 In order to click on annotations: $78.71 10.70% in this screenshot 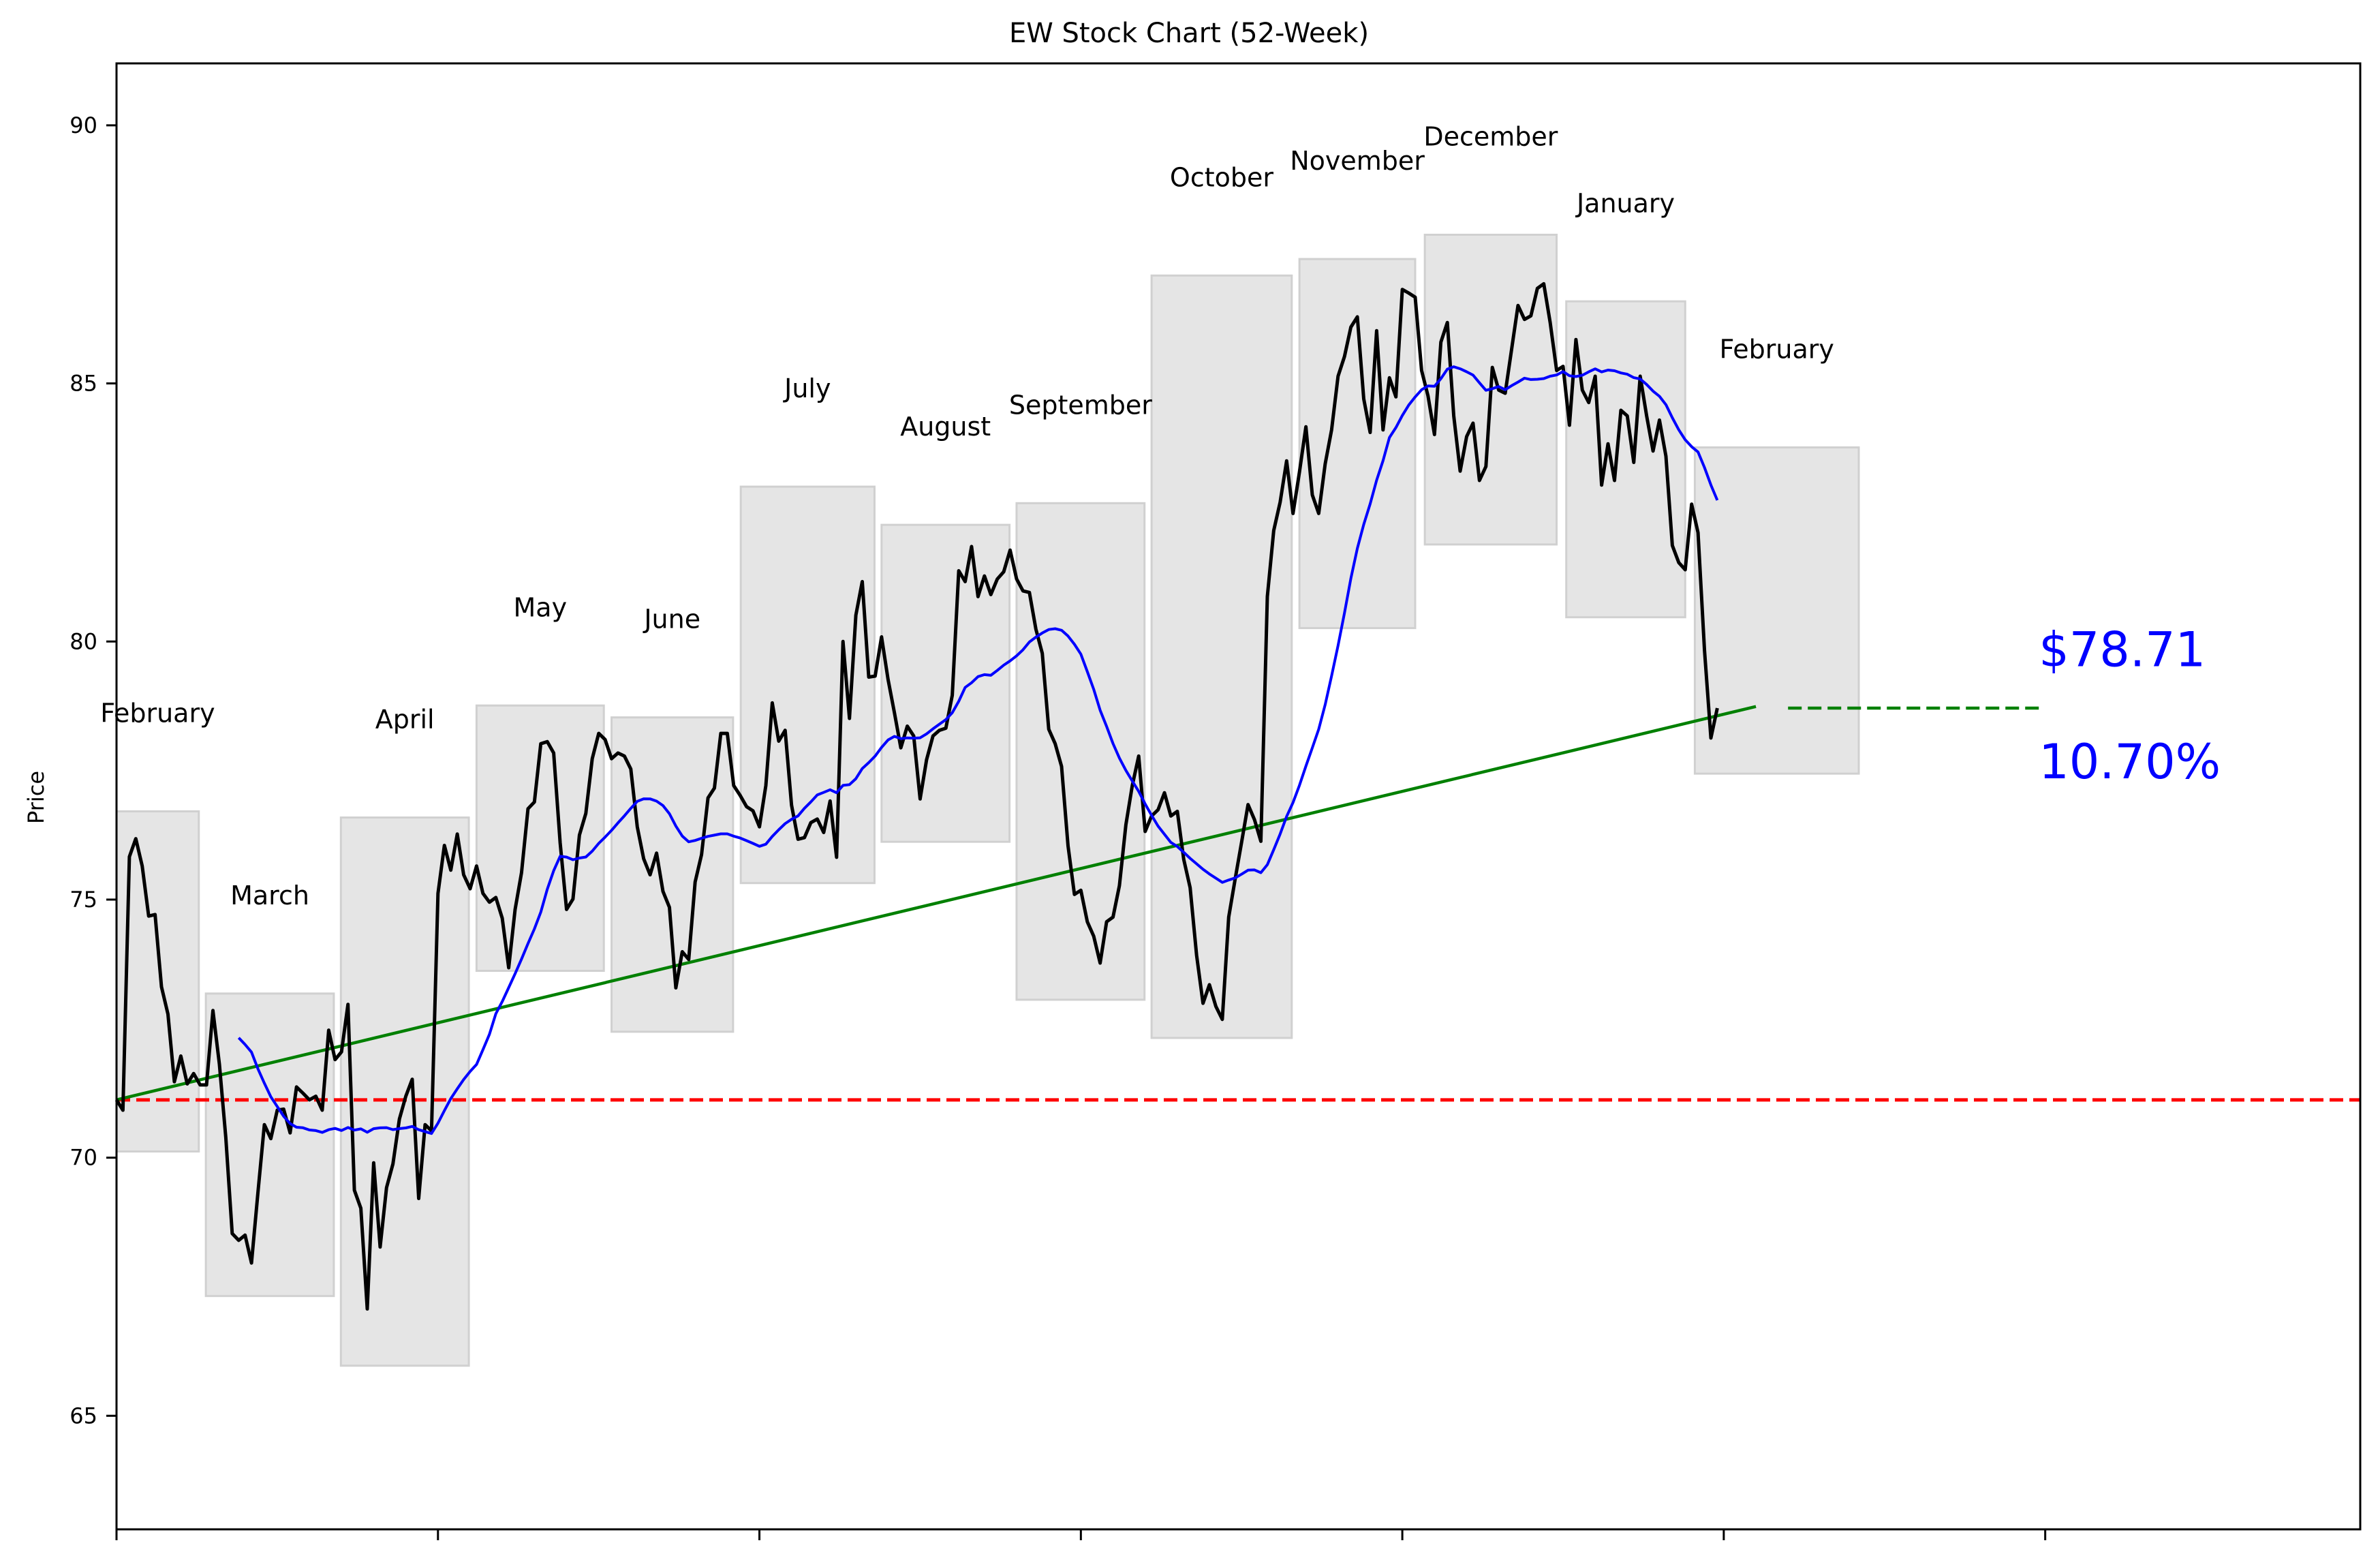, I will do `click(2130, 706)`.